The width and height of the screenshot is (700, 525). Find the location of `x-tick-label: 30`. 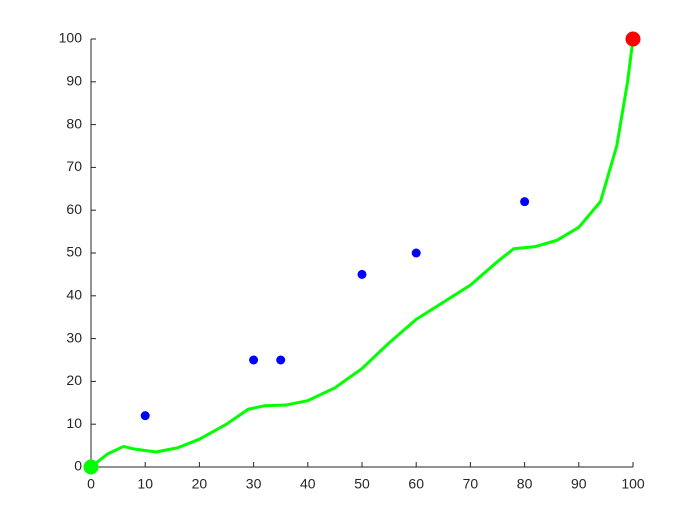

x-tick-label: 30 is located at coordinates (254, 484).